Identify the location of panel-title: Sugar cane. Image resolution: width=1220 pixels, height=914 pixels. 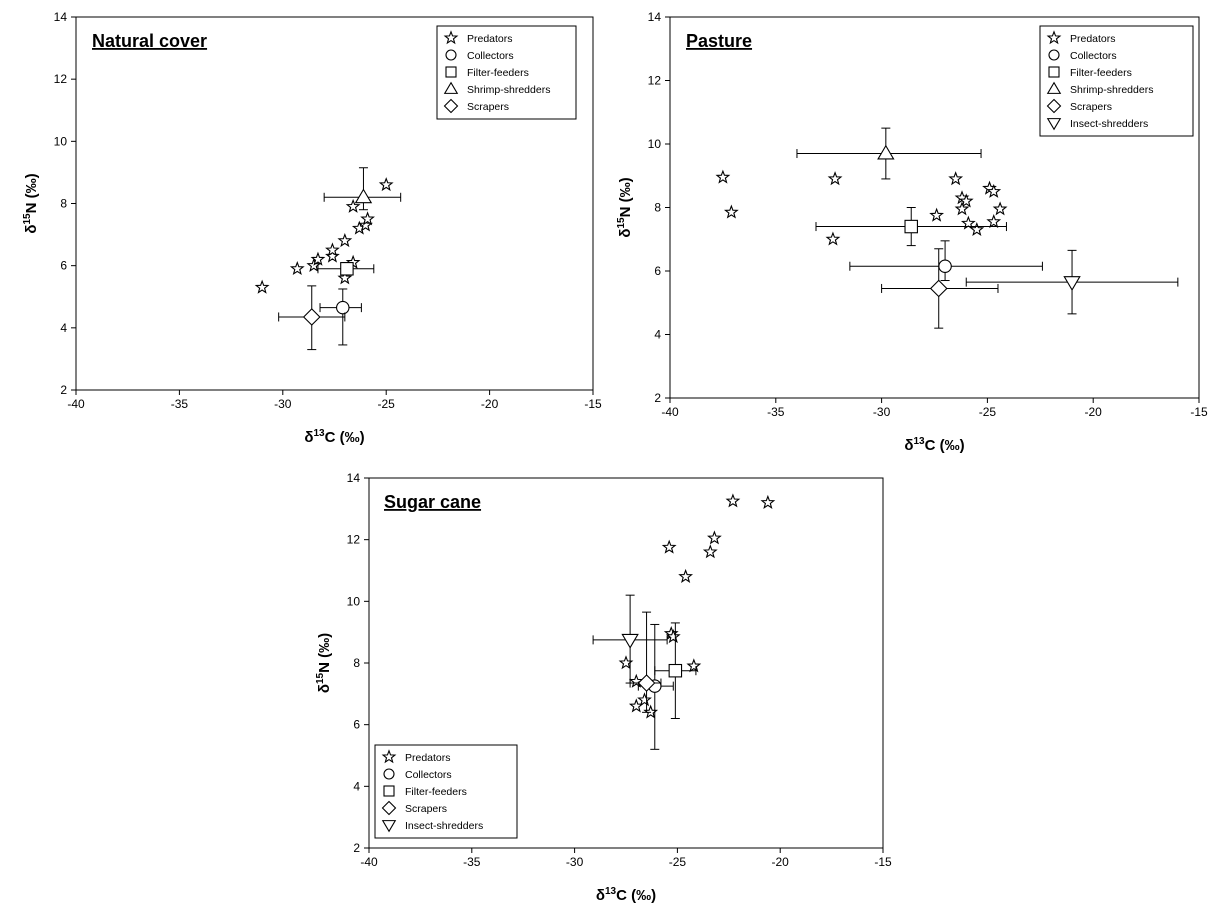
(432, 502).